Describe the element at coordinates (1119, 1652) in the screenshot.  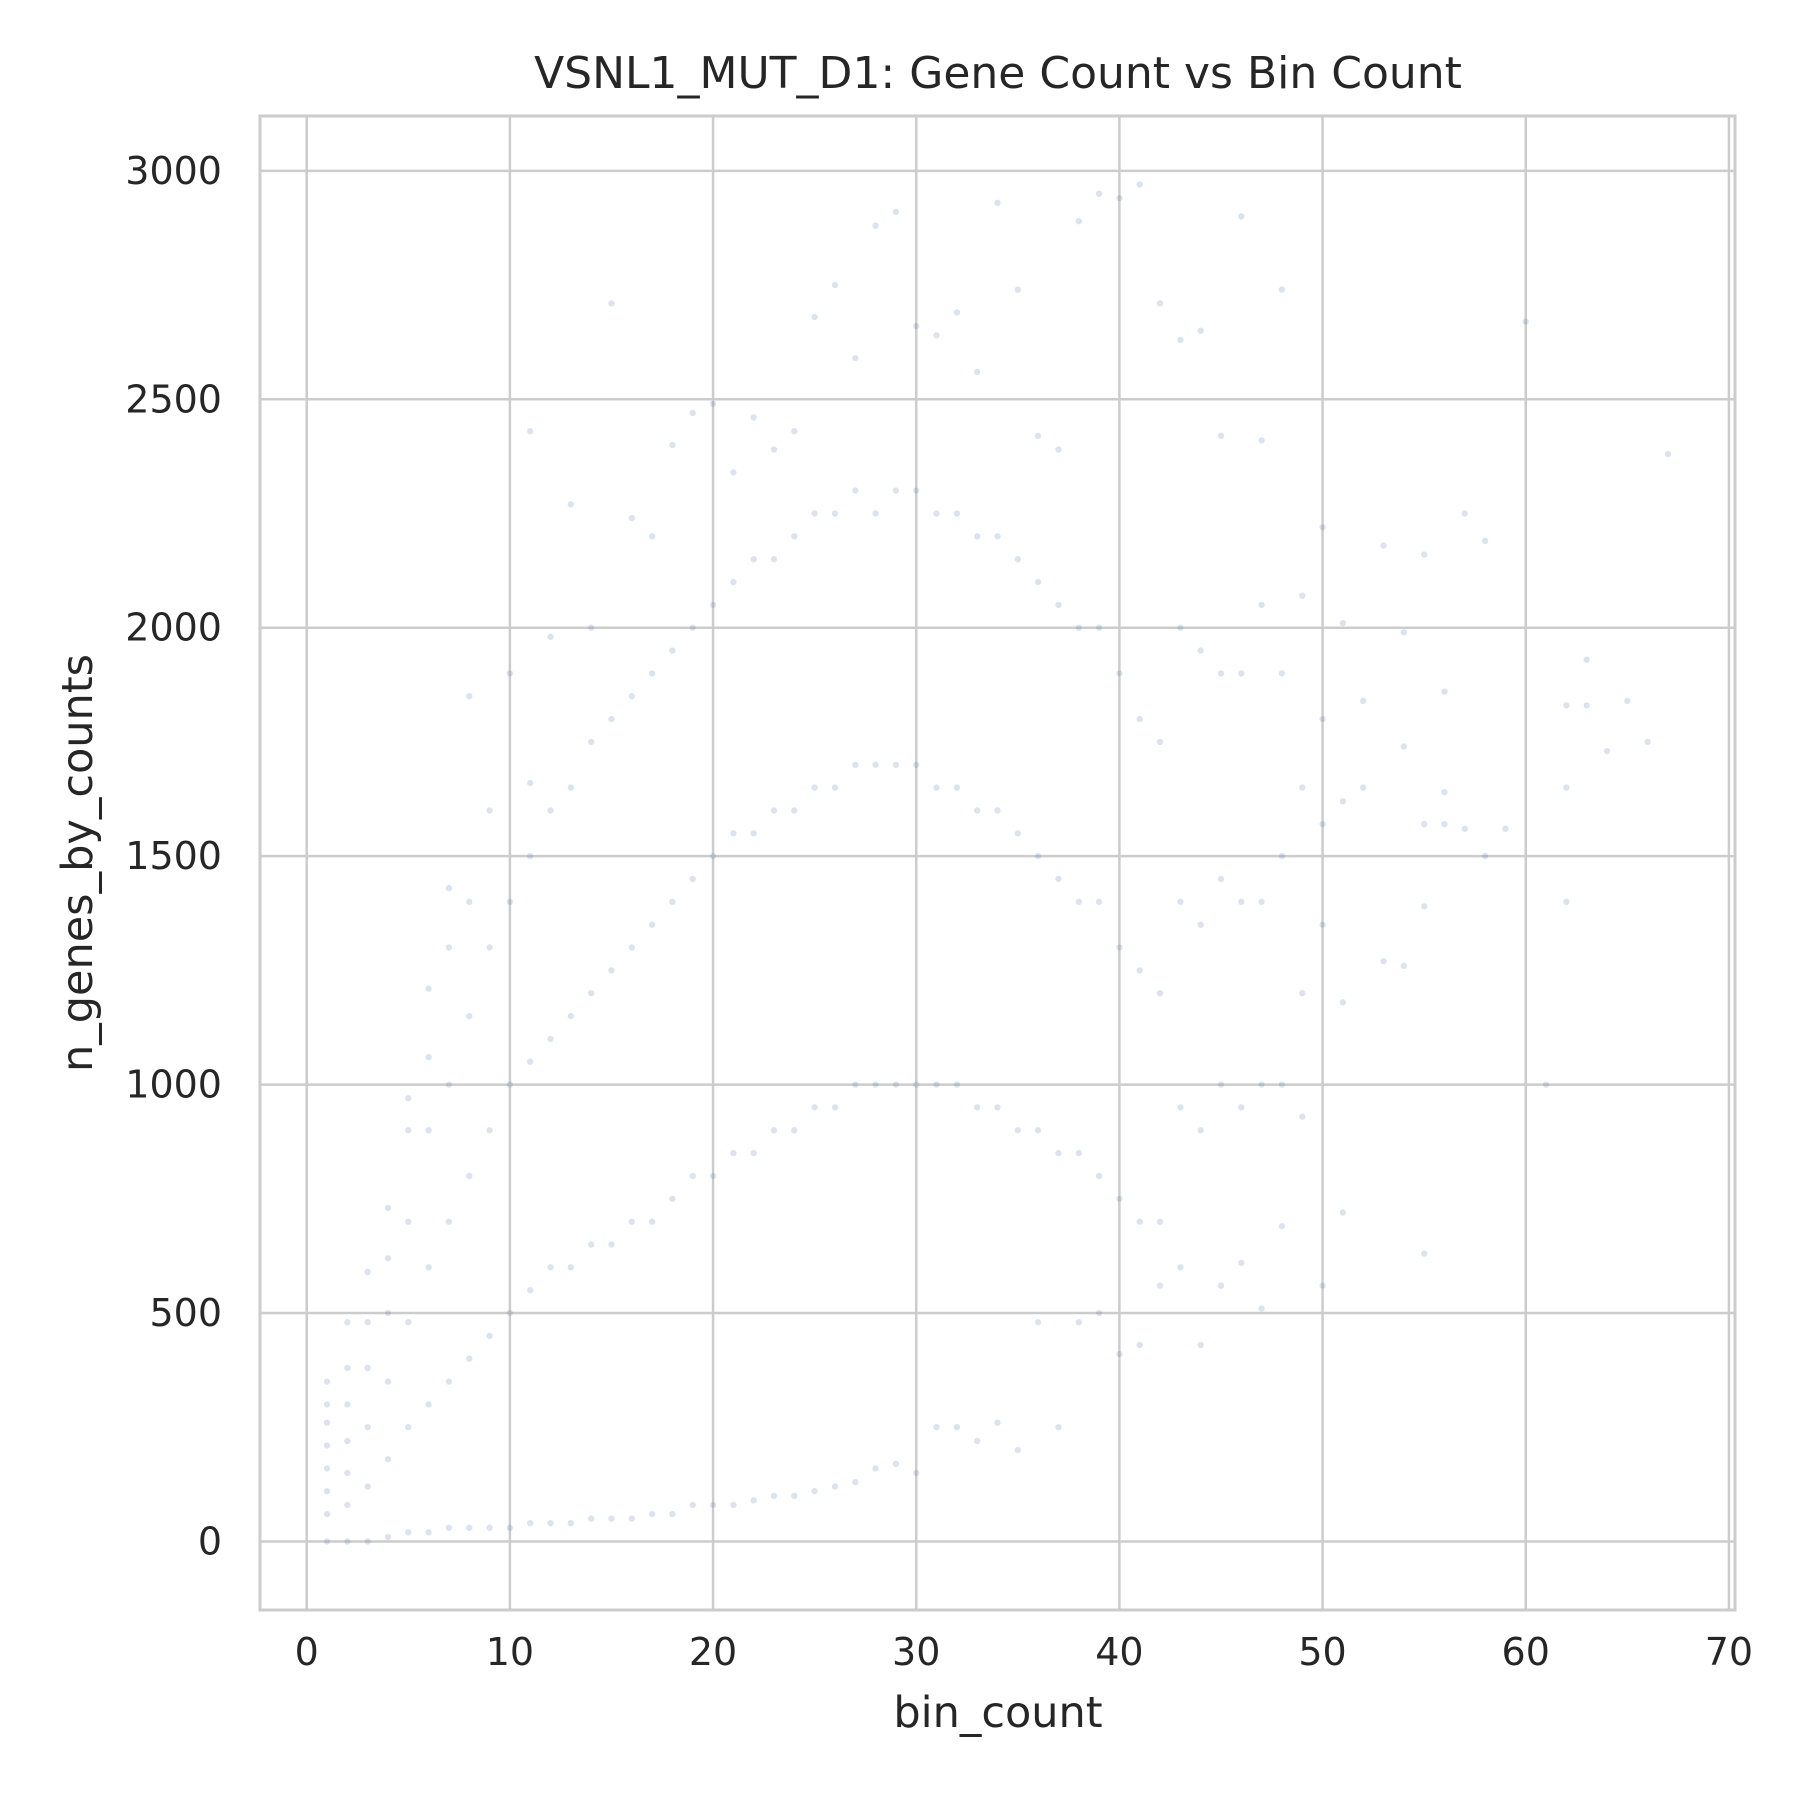
I see `x-tick-label: 40` at that location.